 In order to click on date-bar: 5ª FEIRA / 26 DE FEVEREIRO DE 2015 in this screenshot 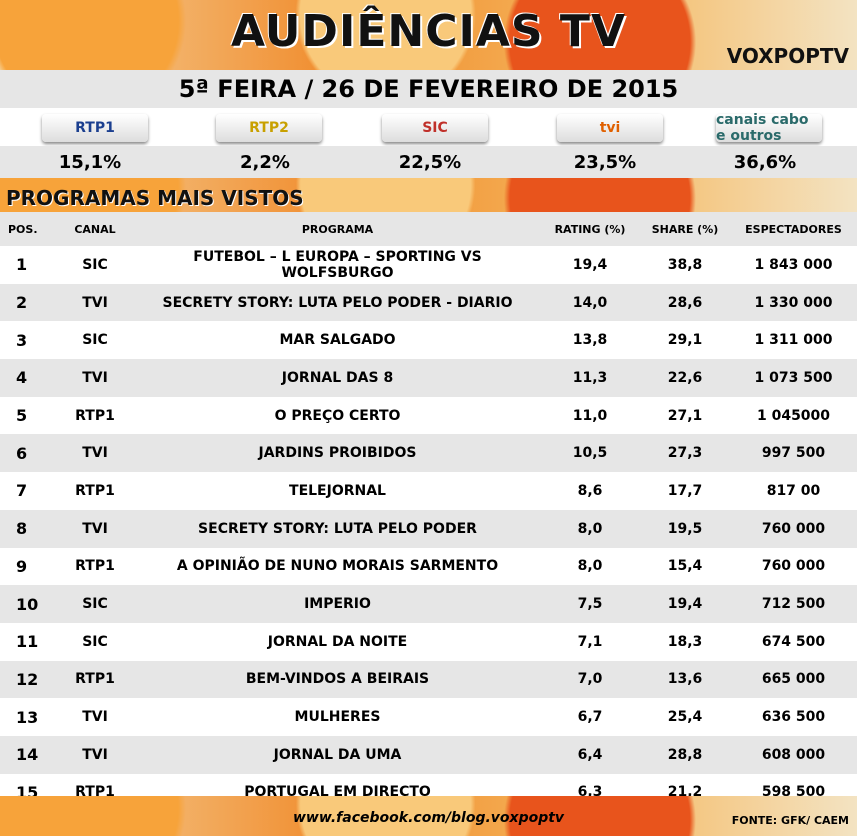, I will do `click(428, 89)`.